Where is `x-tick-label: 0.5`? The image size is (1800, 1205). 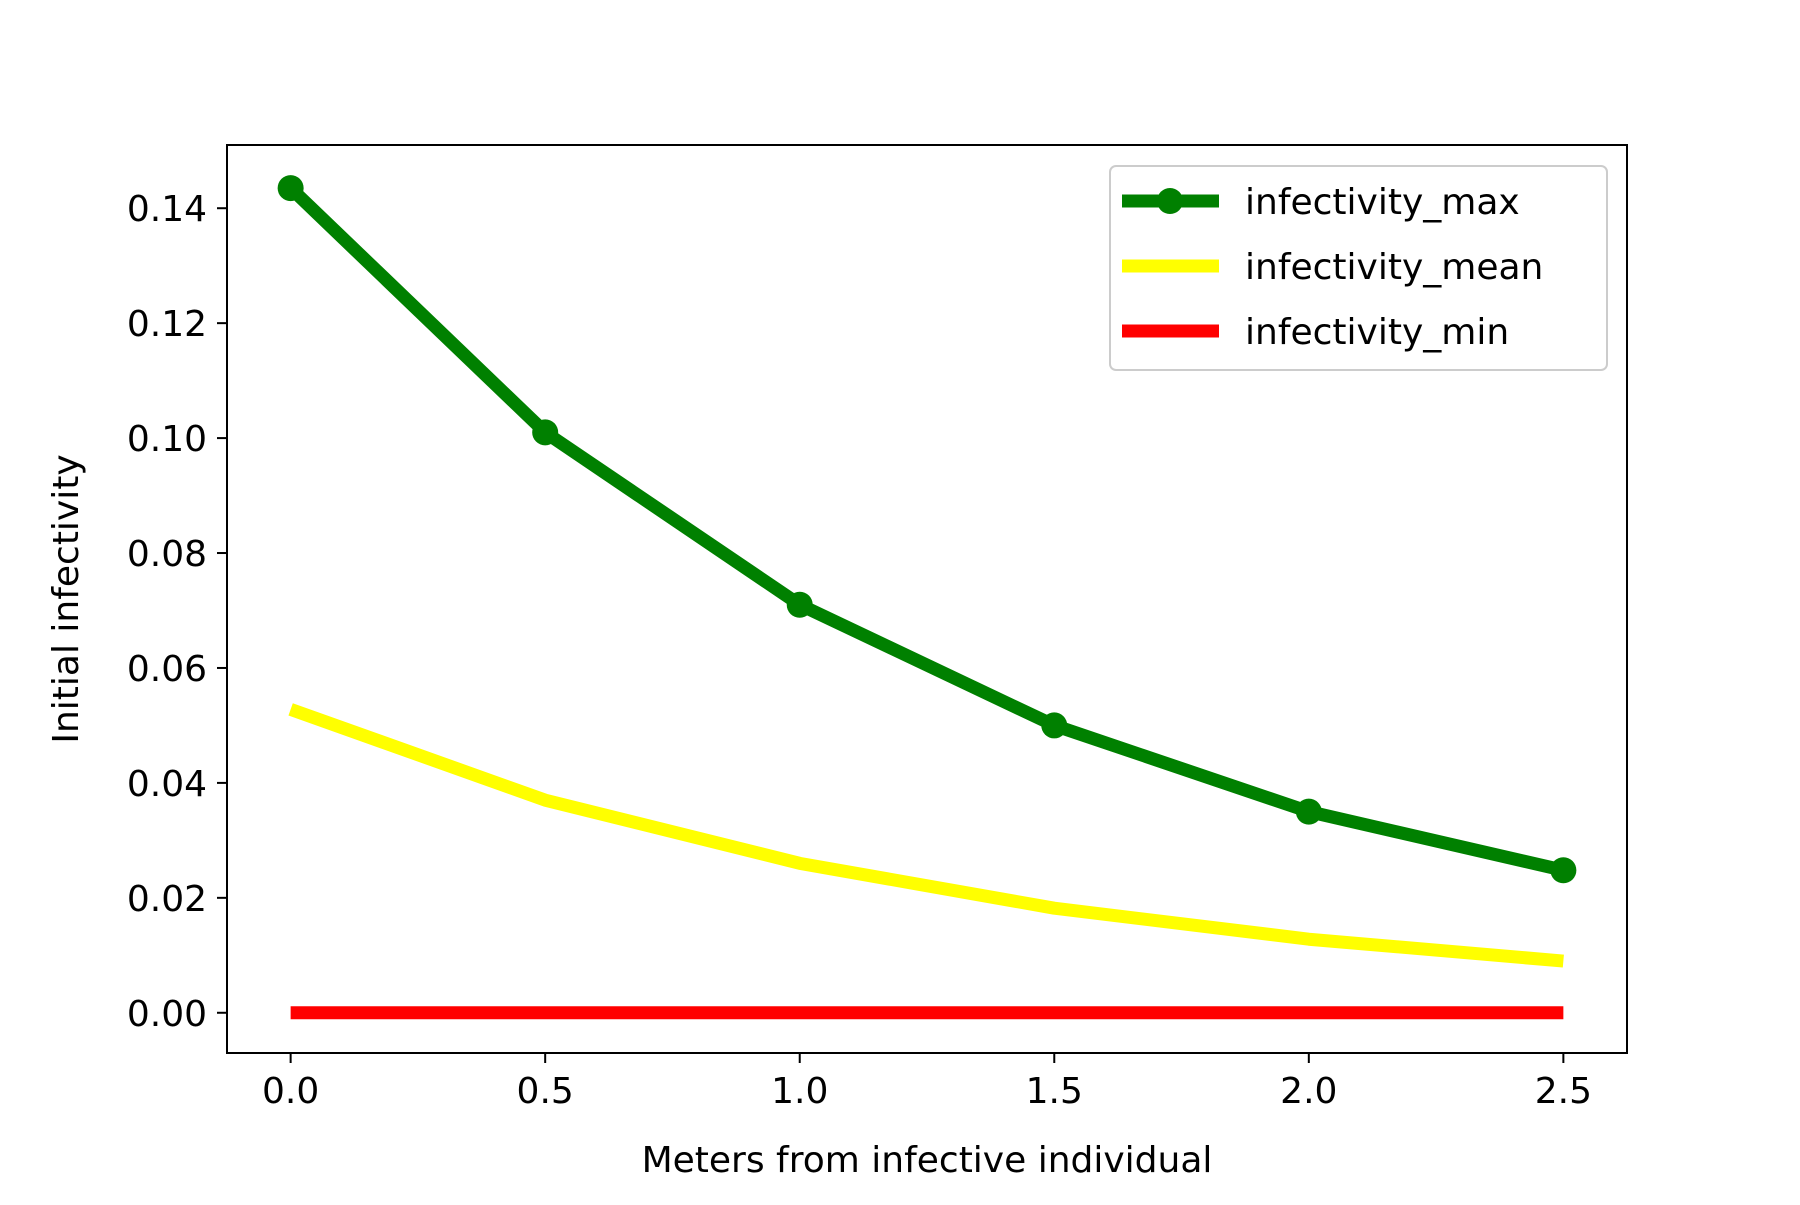 x-tick-label: 0.5 is located at coordinates (545, 1091).